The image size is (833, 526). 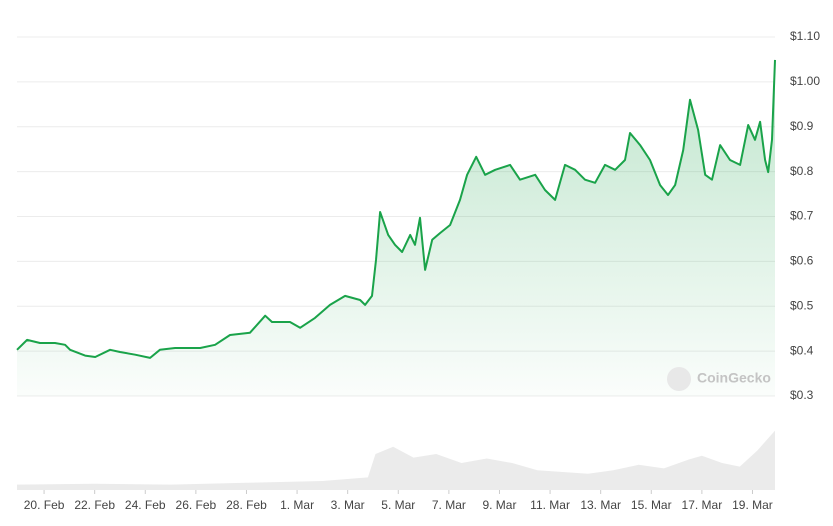 What do you see at coordinates (802, 305) in the screenshot?
I see `y-tick-label: $0.5` at bounding box center [802, 305].